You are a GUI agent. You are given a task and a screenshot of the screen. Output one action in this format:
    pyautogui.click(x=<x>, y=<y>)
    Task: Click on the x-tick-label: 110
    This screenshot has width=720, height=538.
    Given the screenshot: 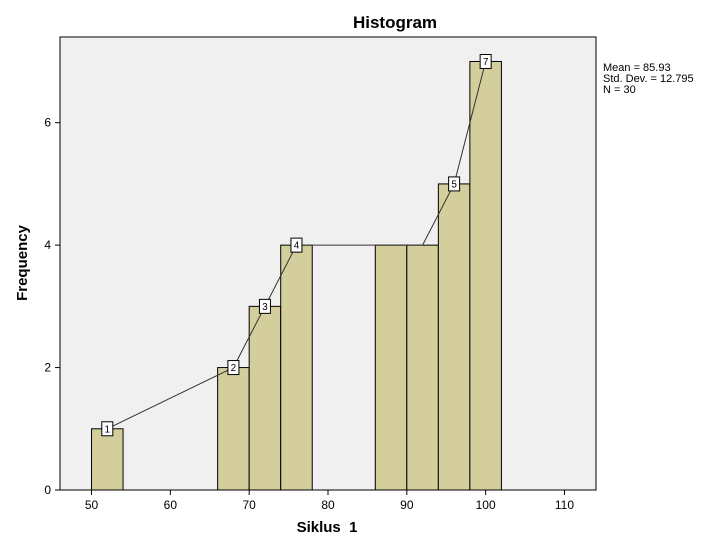 What is the action you would take?
    pyautogui.click(x=564, y=505)
    